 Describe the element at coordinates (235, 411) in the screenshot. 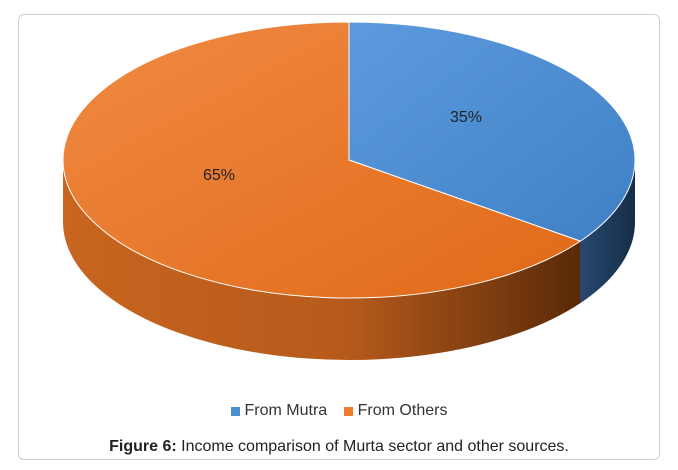

I see `legend-swatch-mutra` at that location.